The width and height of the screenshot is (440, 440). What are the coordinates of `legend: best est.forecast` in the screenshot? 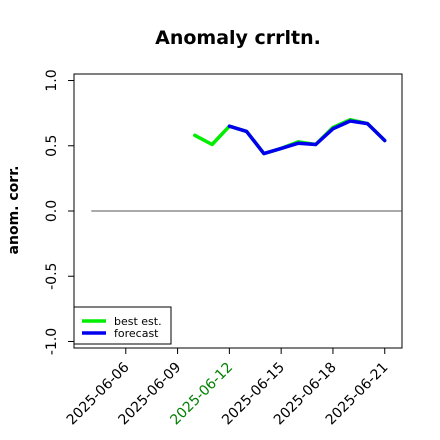 It's located at (122, 325).